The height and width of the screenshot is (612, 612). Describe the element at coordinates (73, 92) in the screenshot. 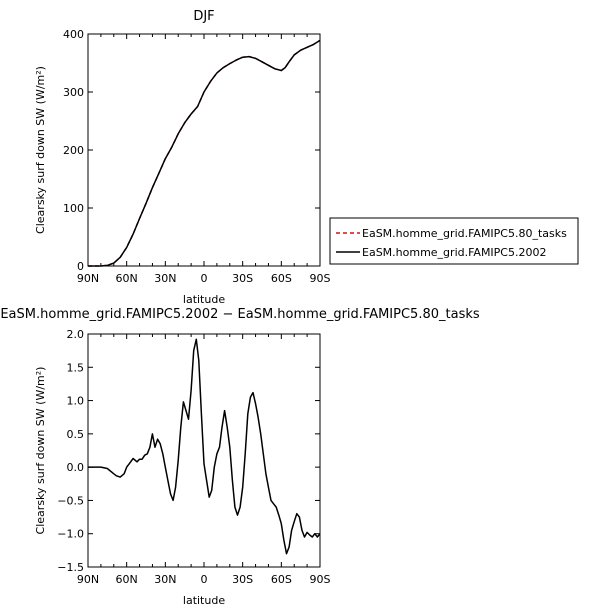

I see `y-tick-label: 300` at that location.